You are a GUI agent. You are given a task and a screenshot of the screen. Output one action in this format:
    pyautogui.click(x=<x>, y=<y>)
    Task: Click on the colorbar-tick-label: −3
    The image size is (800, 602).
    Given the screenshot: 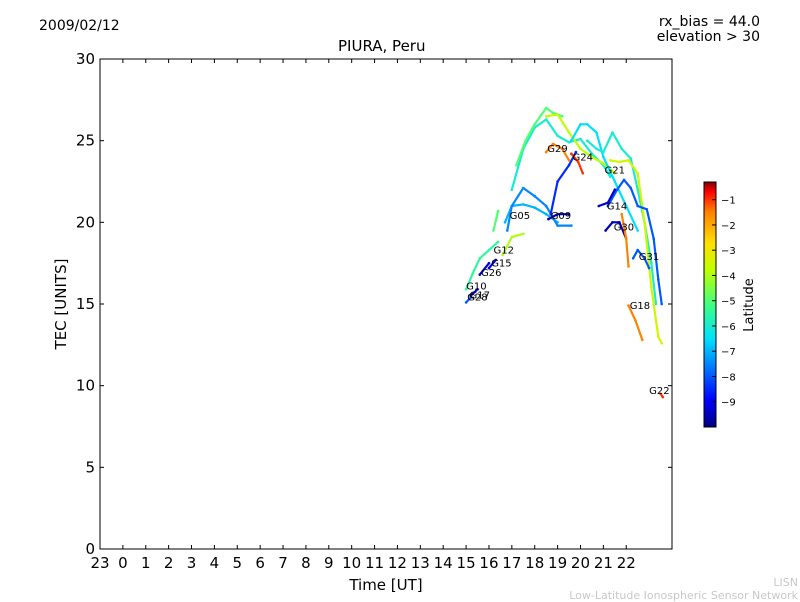 What is the action you would take?
    pyautogui.click(x=728, y=251)
    